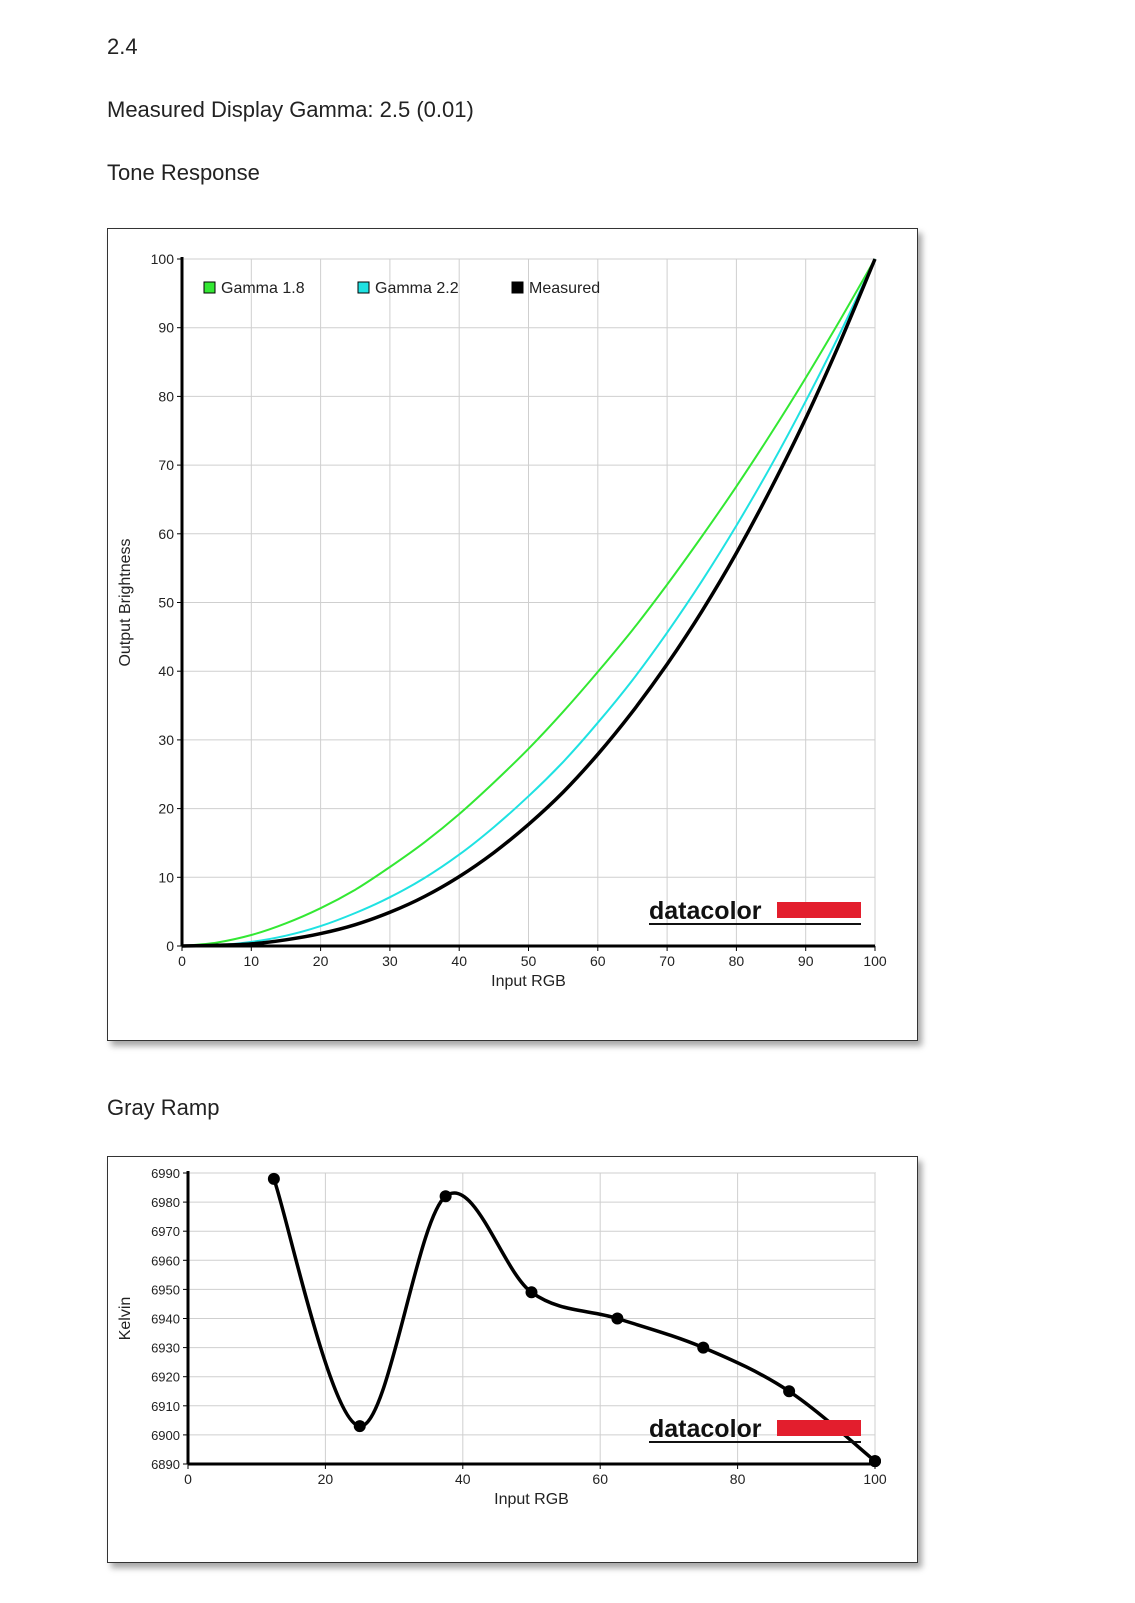 The width and height of the screenshot is (1135, 1603). Describe the element at coordinates (163, 1108) in the screenshot. I see `gray-ramp-title: Gray Ramp` at that location.